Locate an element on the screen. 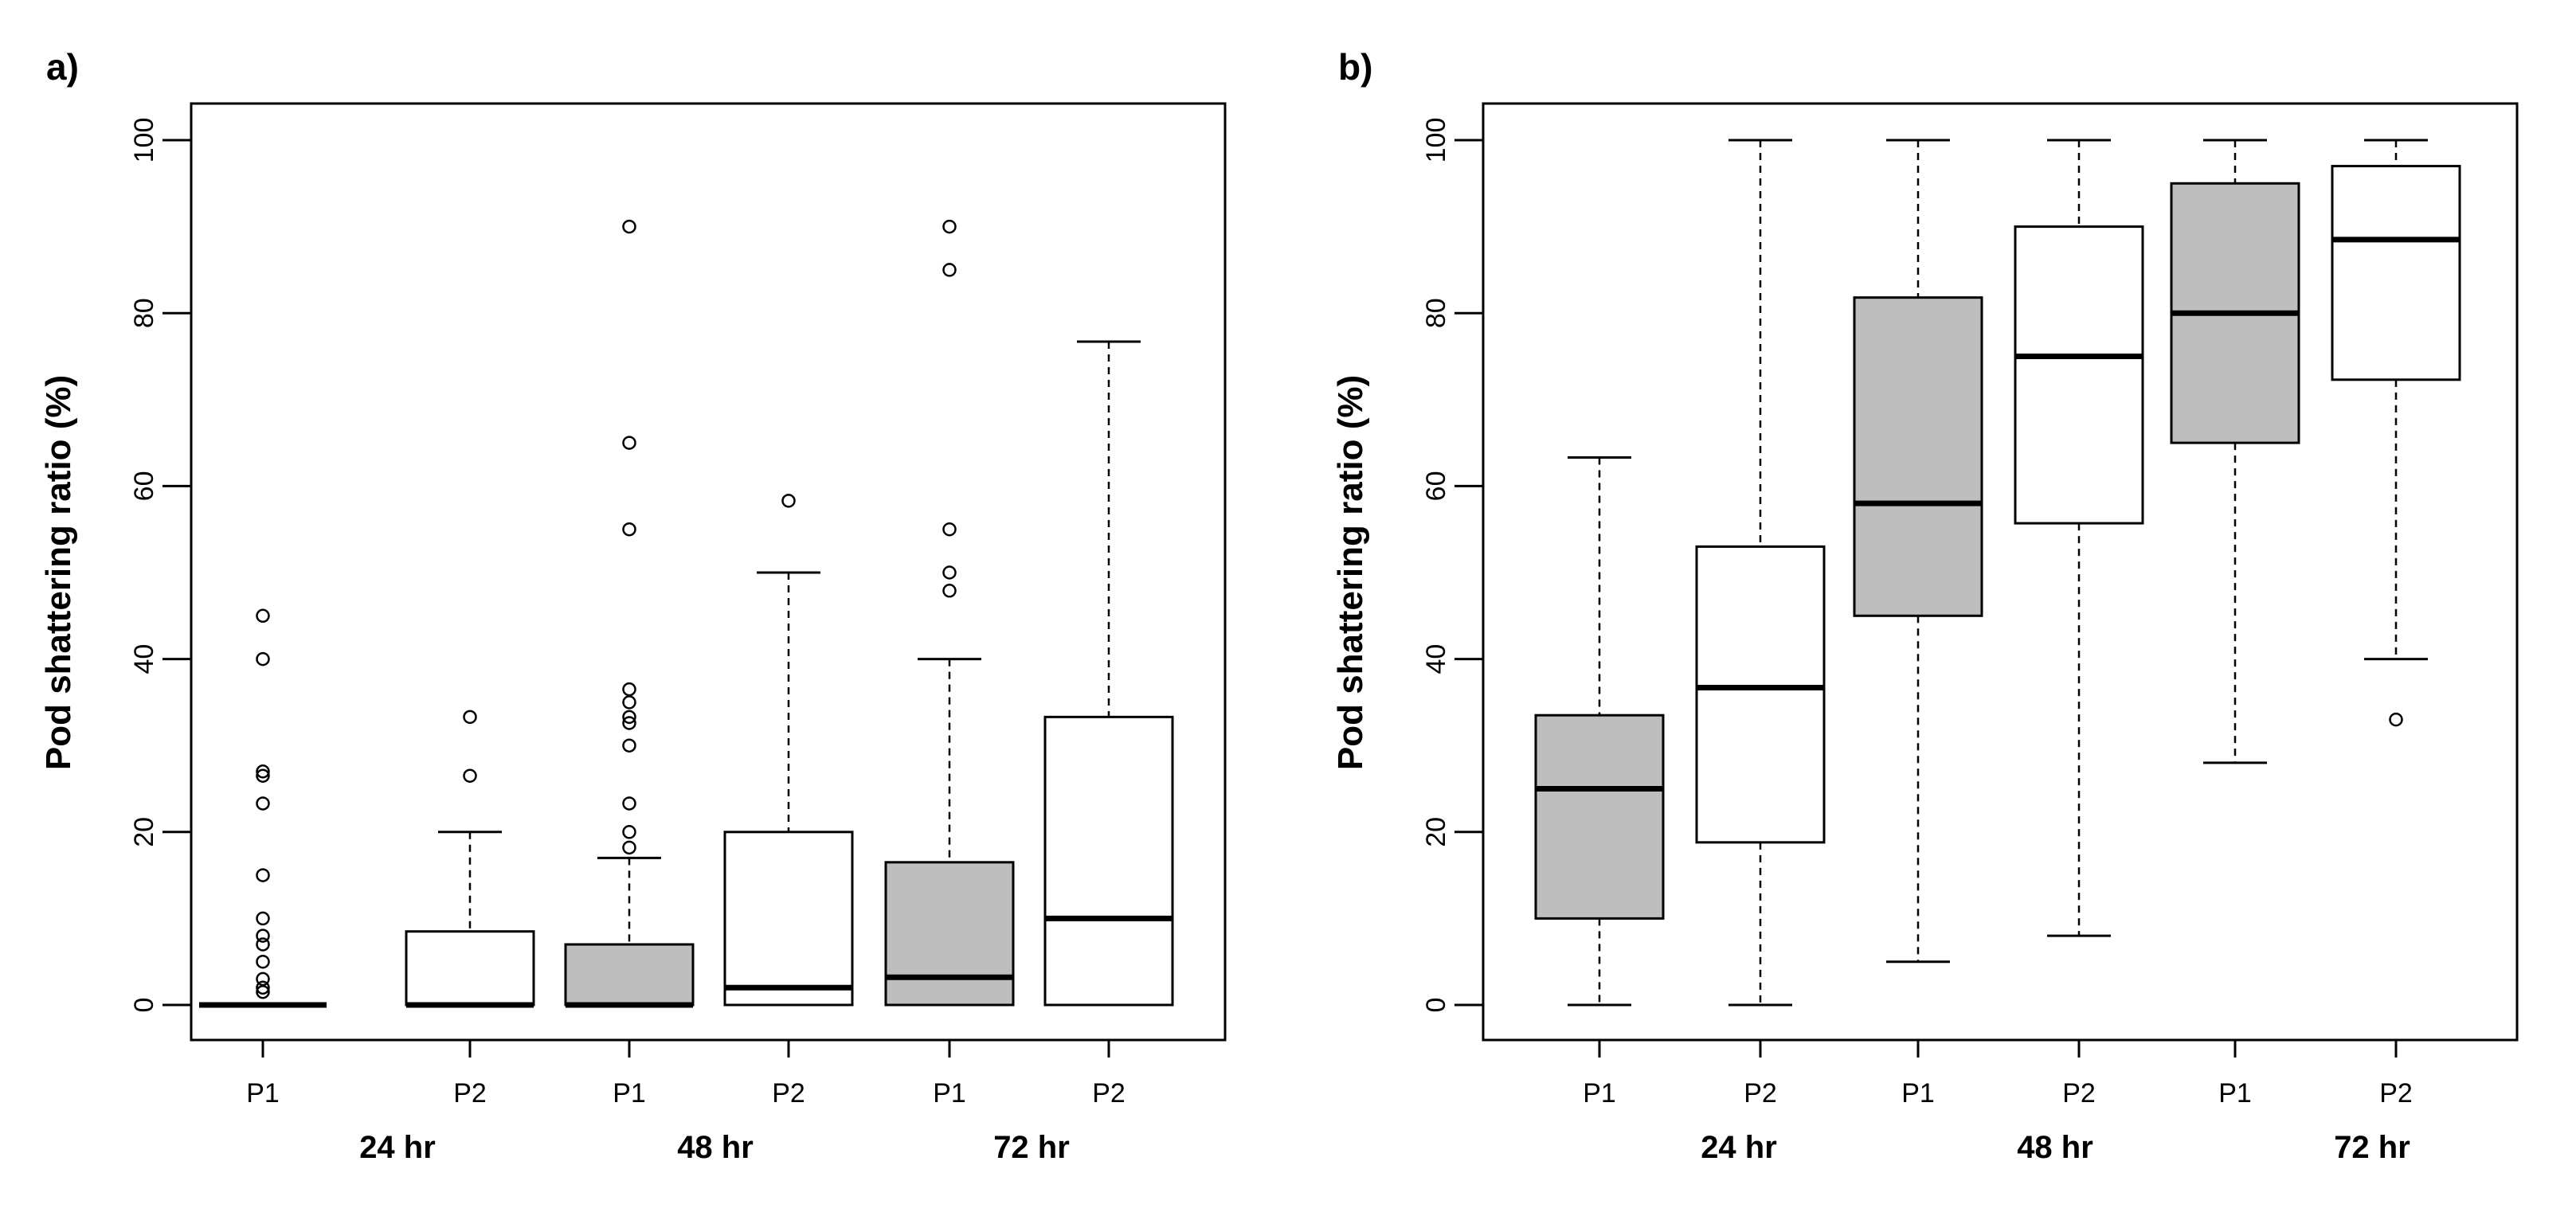 Image resolution: width=2576 pixels, height=1212 pixels. panel-label: a) is located at coordinates (62, 67).